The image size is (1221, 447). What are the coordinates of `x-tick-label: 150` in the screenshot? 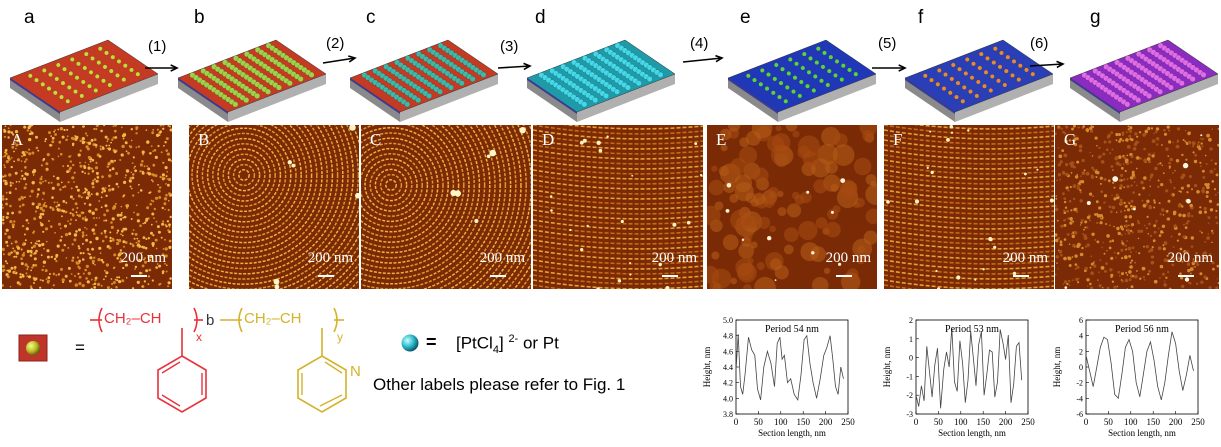 It's located at (1153, 422).